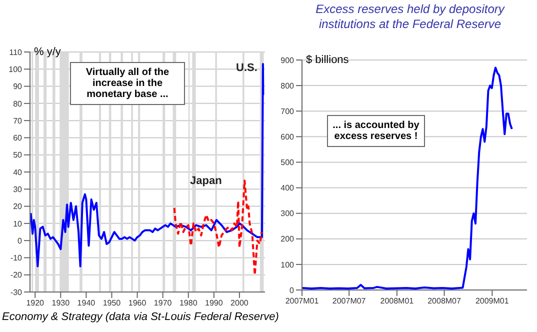  I want to click on y-tick-label: 200, so click(287, 239).